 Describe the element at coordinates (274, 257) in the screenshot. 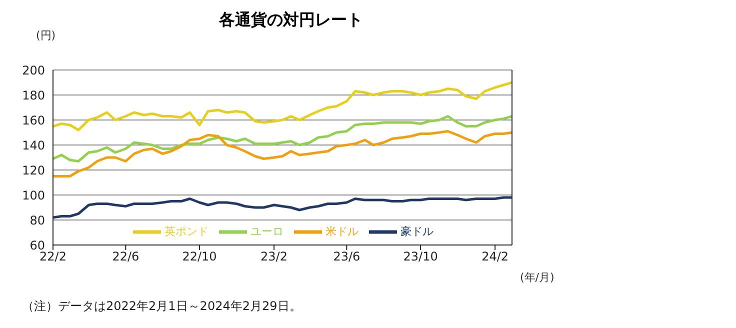

I see `x-tick-label: 23/2` at that location.